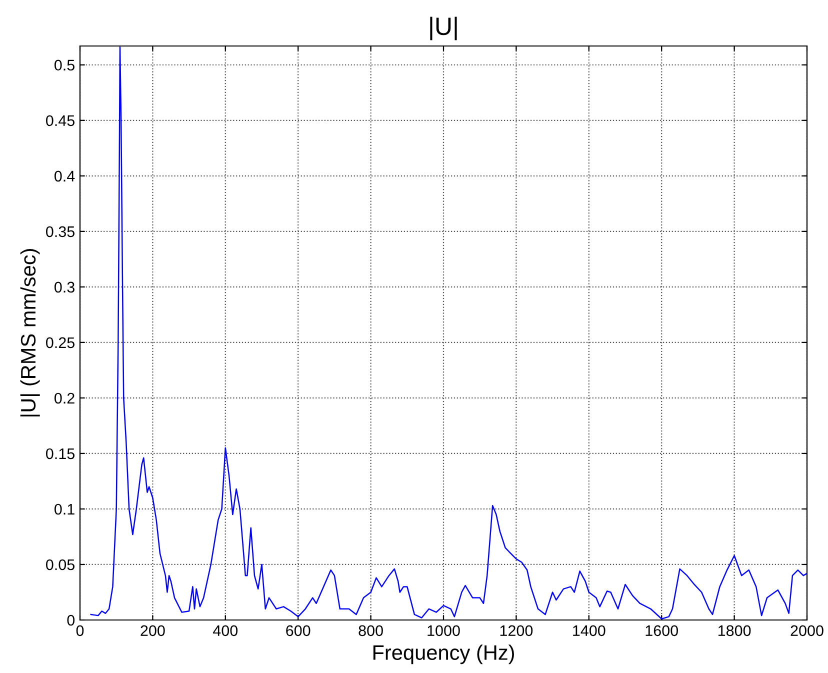 The width and height of the screenshot is (828, 673). Describe the element at coordinates (662, 630) in the screenshot. I see `x-tick-label: 1600` at that location.